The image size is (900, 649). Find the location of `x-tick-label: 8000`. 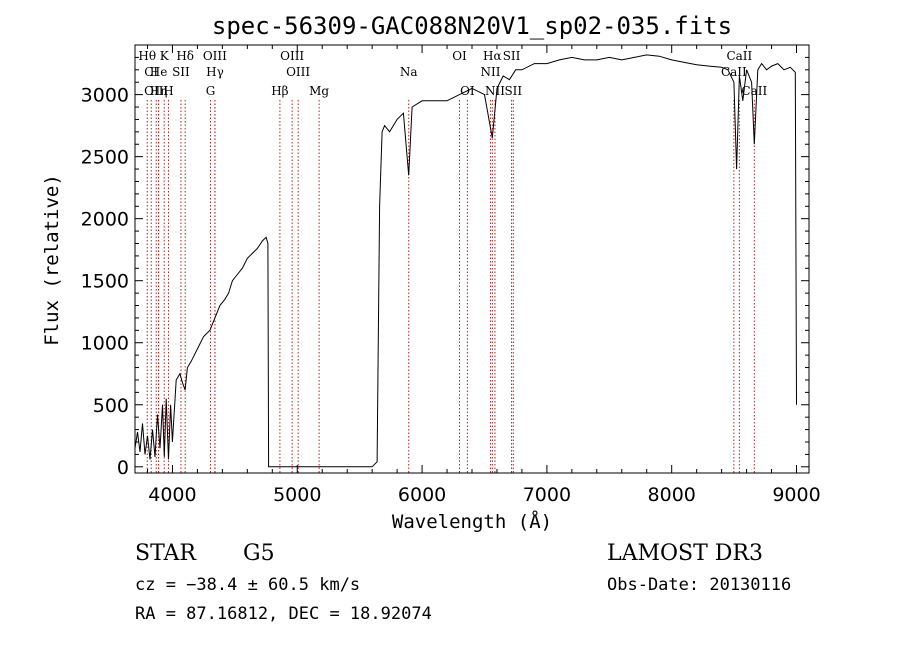

x-tick-label: 8000 is located at coordinates (672, 495).